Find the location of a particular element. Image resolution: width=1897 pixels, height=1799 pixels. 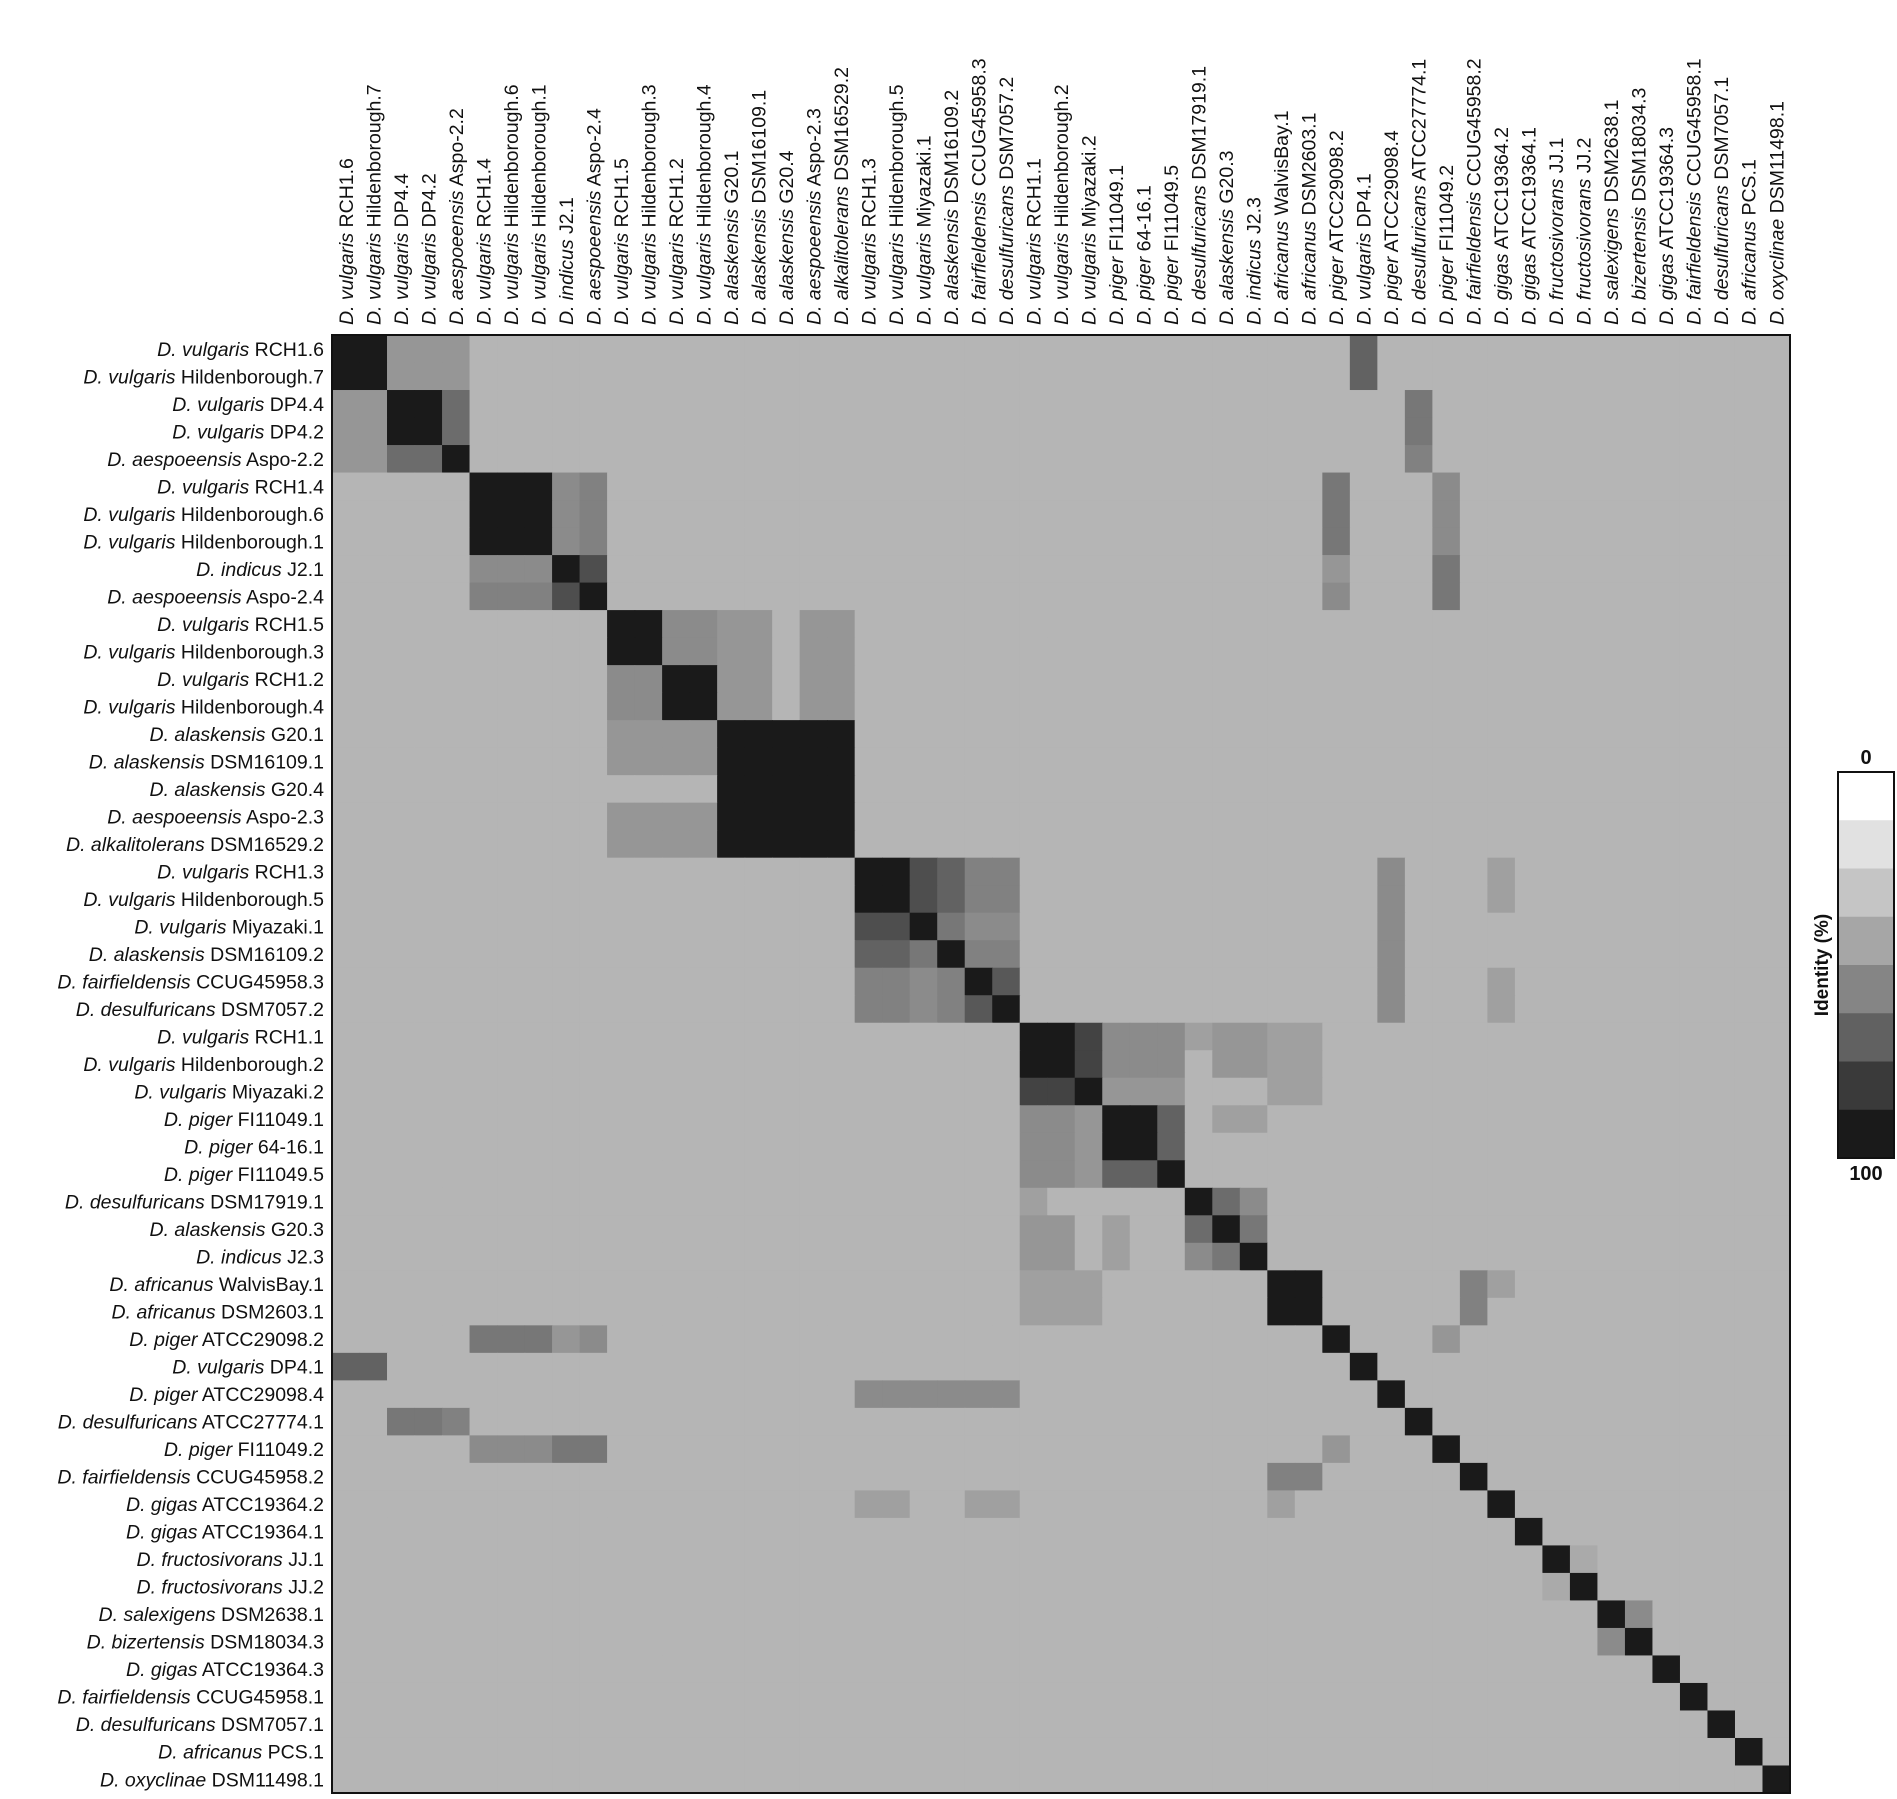

row-label: D. desulfuricans DSM7057.1 is located at coordinates (200, 1725).